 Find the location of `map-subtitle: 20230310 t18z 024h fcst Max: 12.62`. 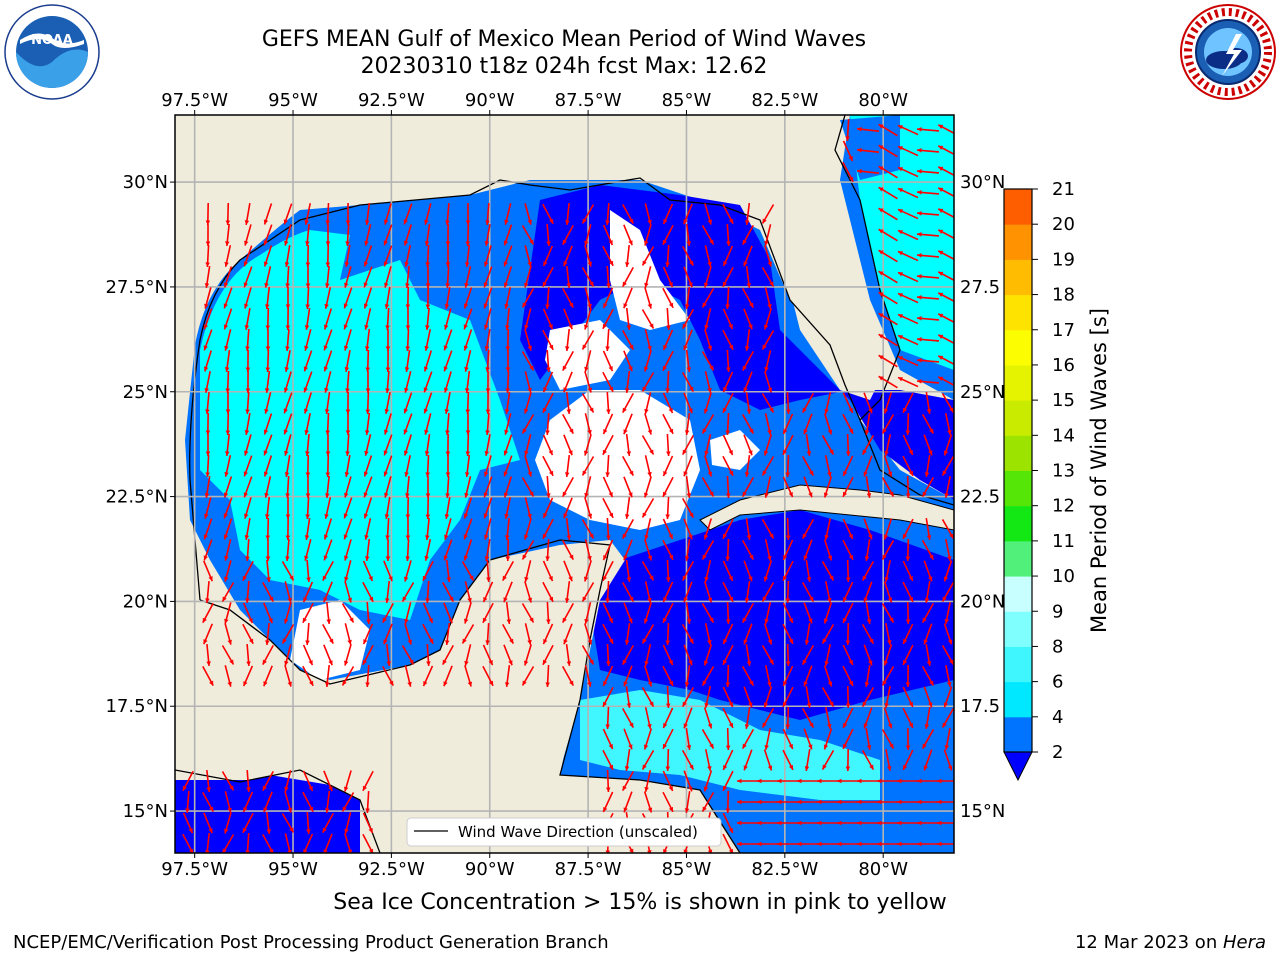

map-subtitle: 20230310 t18z 024h fcst Max: 12.62 is located at coordinates (564, 66).